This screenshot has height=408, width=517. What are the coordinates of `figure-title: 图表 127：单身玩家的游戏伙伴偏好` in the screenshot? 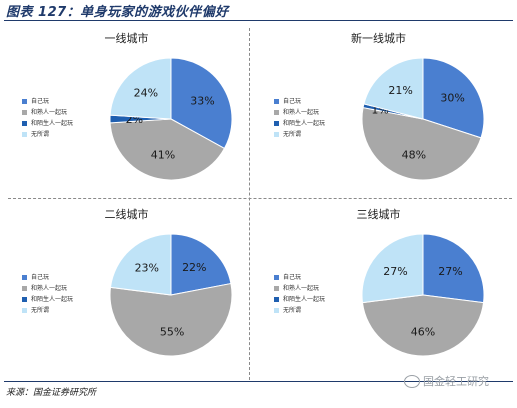 It's located at (117, 12).